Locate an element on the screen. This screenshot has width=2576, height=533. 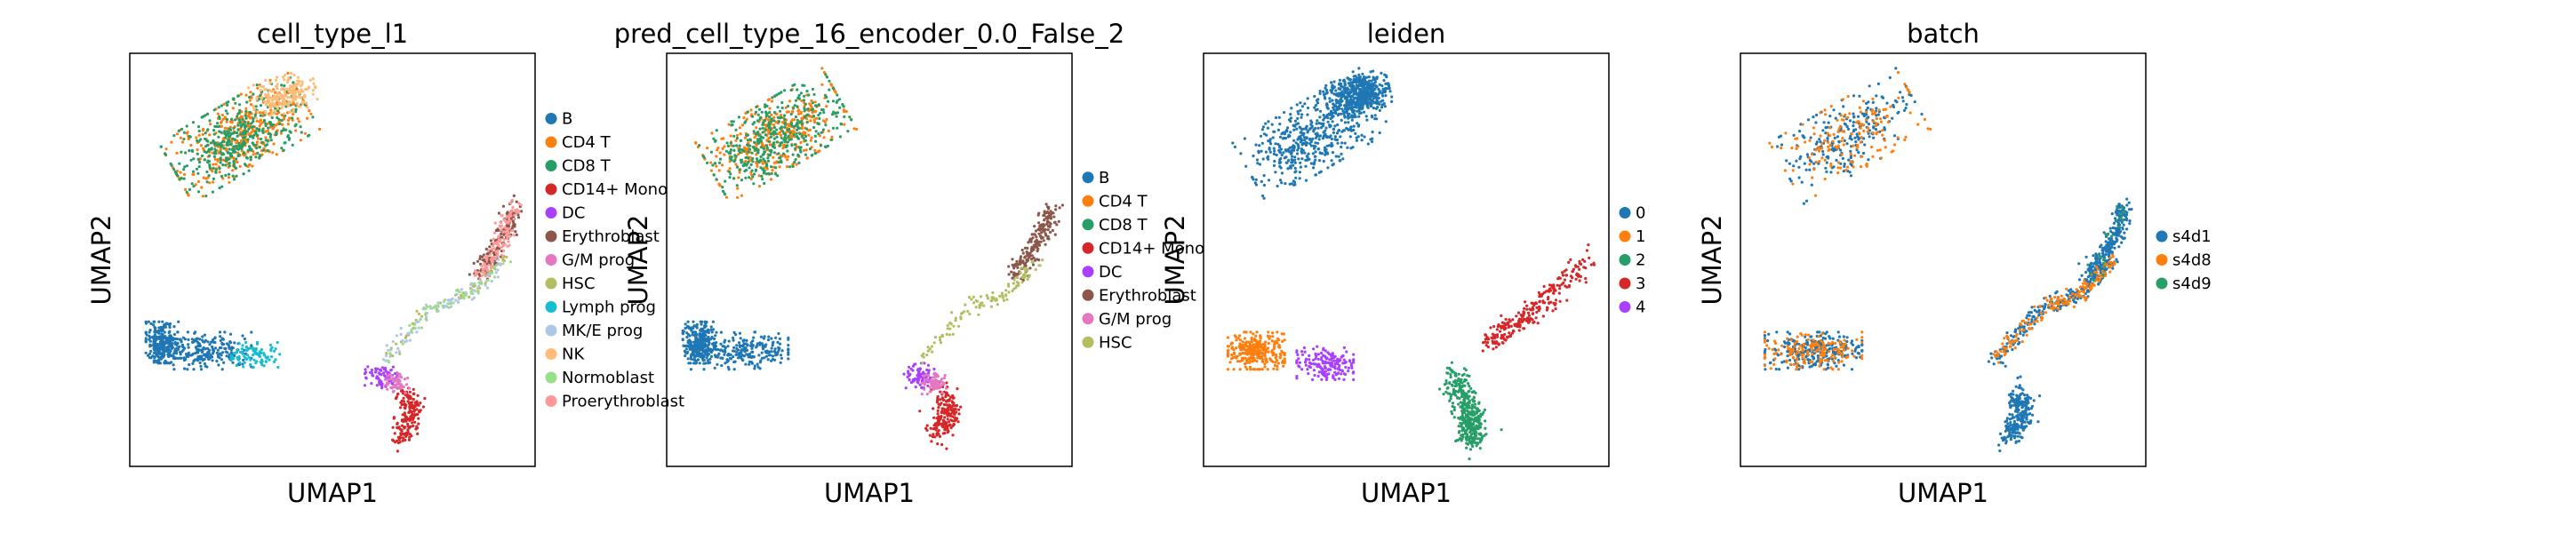
series-normoblast is located at coordinates (450, 312).